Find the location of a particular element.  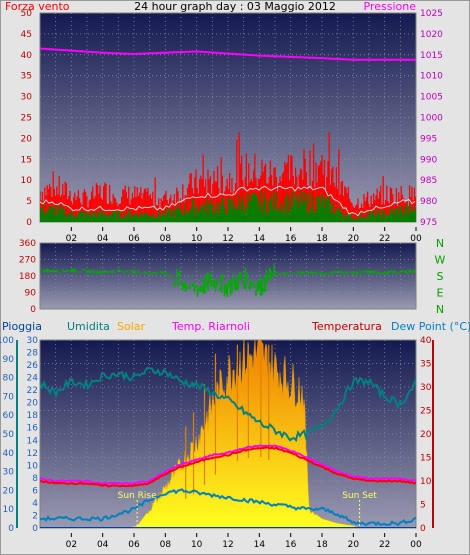

compass-label: E is located at coordinates (440, 293).